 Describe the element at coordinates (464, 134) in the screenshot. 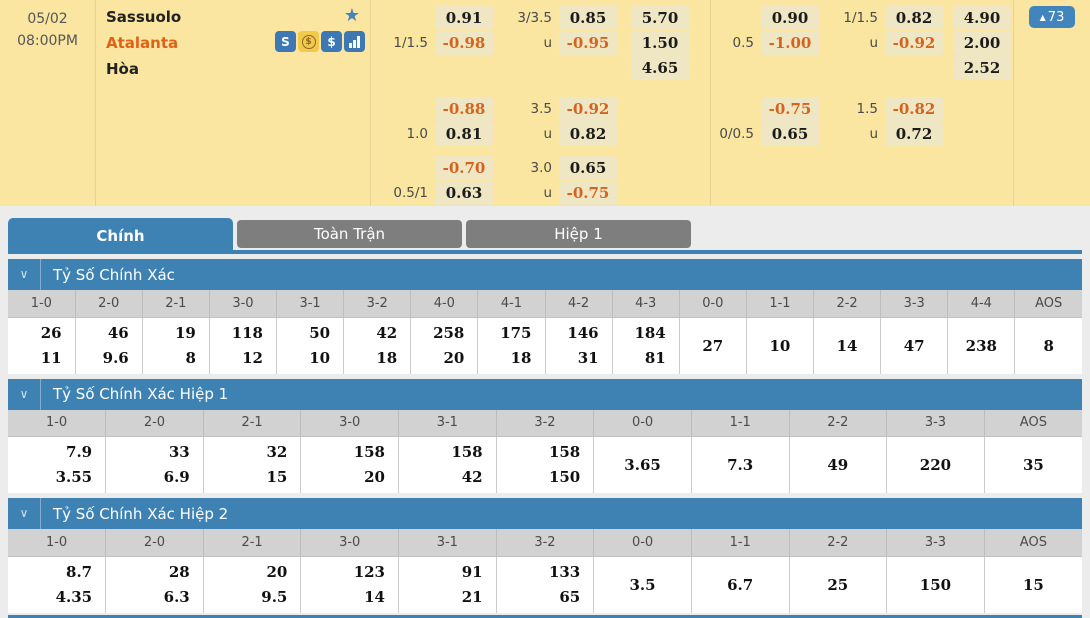

I see `odds-cell: 0.81` at that location.